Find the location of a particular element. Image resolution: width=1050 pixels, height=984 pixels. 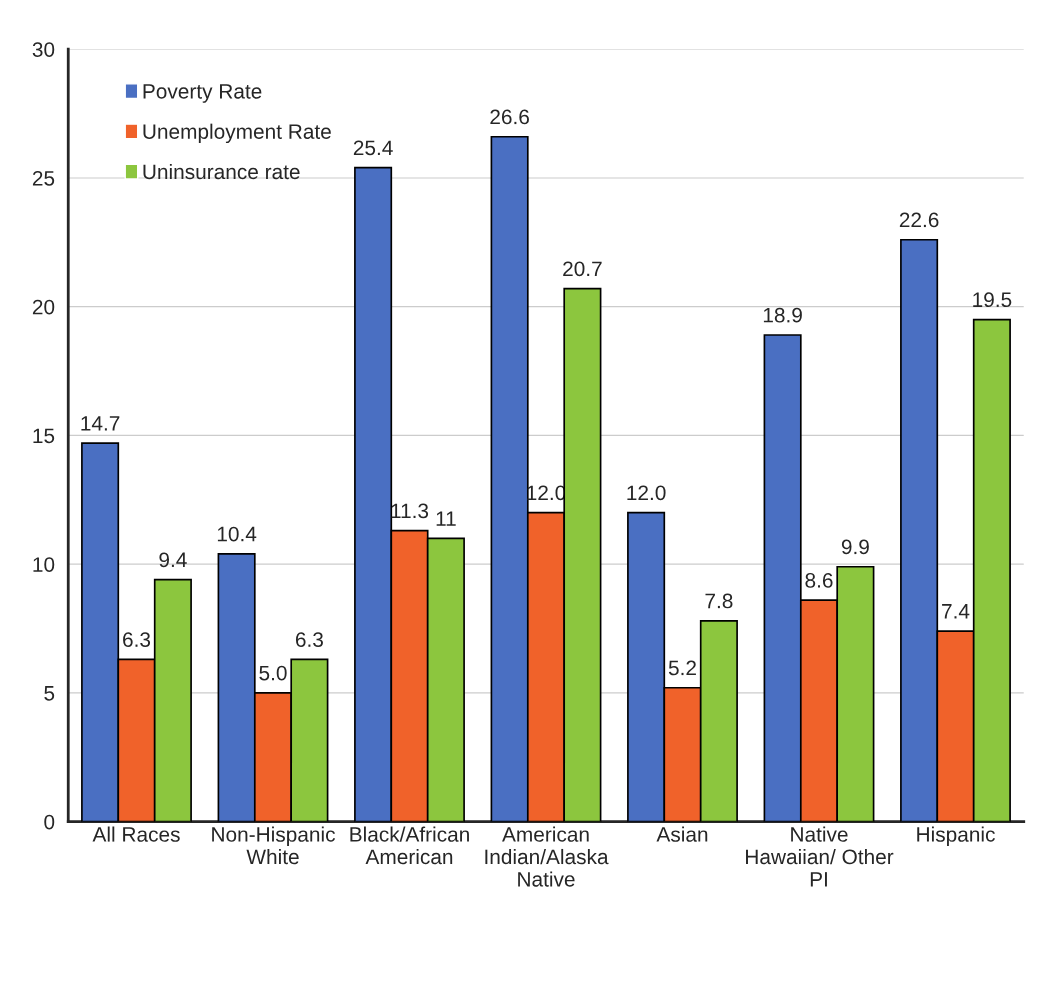

data-label: 22.6 is located at coordinates (919, 220).